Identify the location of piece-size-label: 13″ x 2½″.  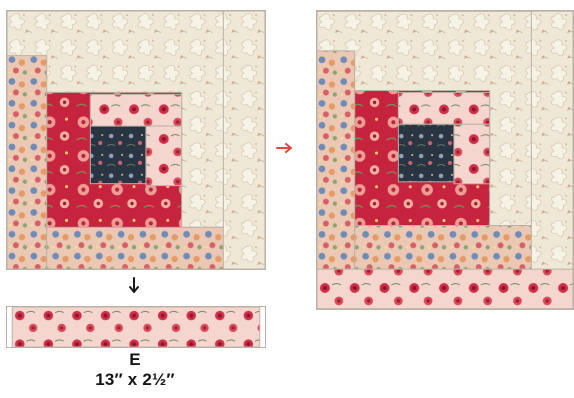
(135, 379).